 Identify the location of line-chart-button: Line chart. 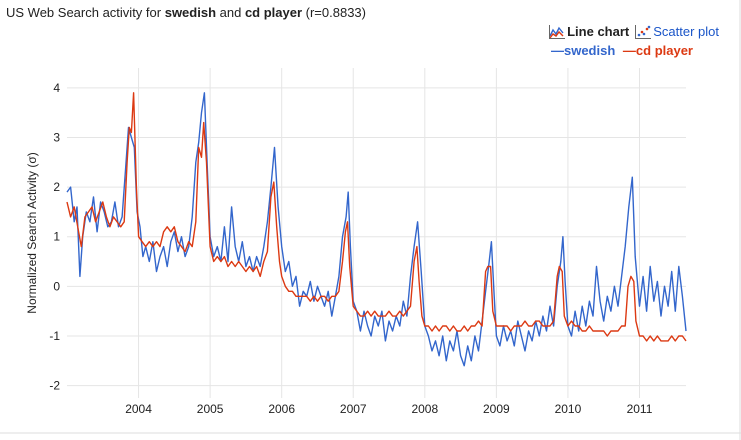
(589, 31).